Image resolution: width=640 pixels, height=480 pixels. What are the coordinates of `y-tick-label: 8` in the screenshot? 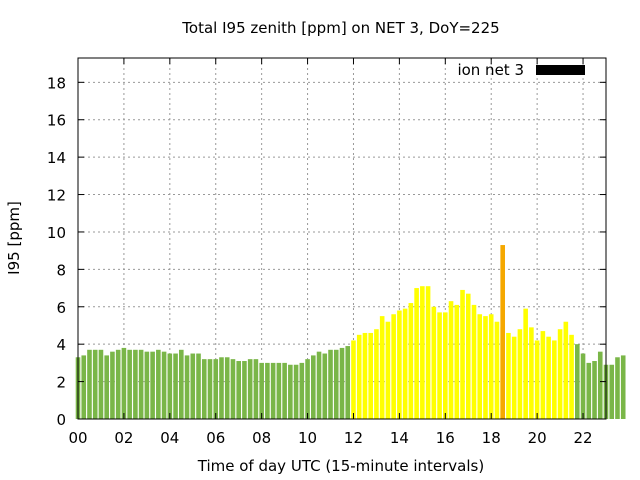 It's located at (61, 270).